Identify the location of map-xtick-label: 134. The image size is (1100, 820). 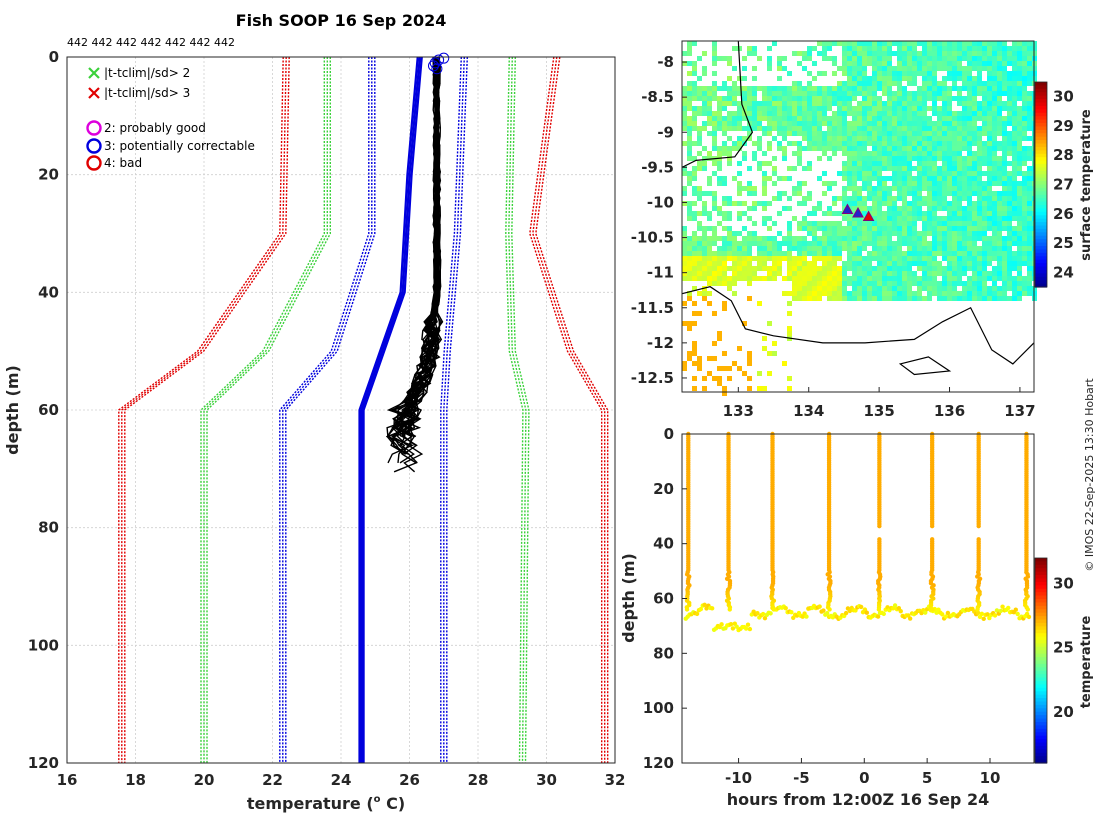
(808, 411).